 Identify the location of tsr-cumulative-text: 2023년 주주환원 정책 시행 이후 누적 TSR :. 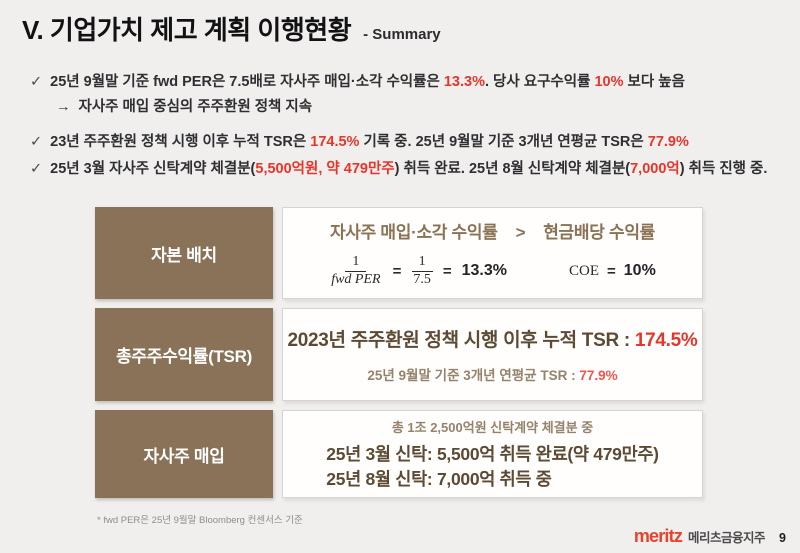
(461, 340).